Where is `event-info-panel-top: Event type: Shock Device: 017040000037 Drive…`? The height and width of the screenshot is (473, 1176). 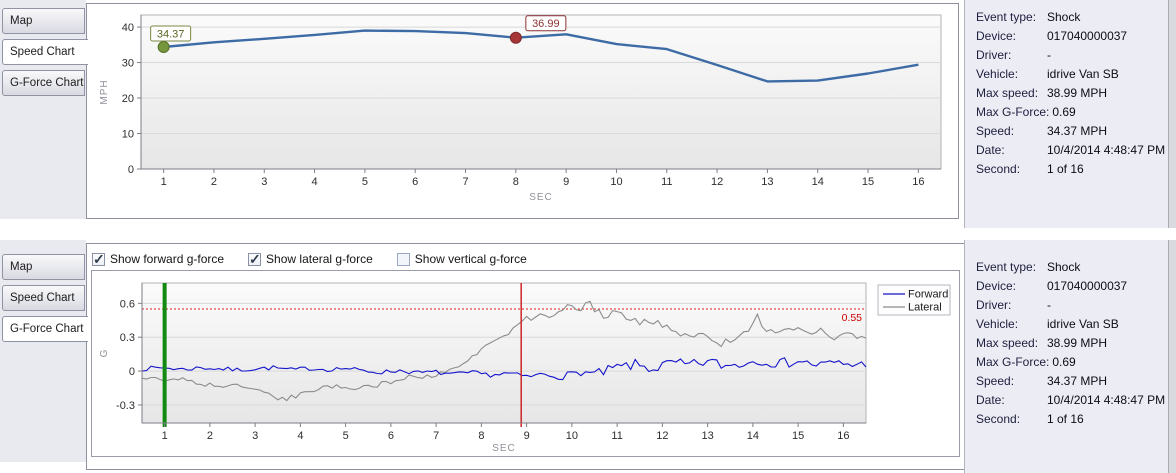 event-info-panel-top: Event type: Shock Device: 017040000037 Drive… is located at coordinates (1070, 114).